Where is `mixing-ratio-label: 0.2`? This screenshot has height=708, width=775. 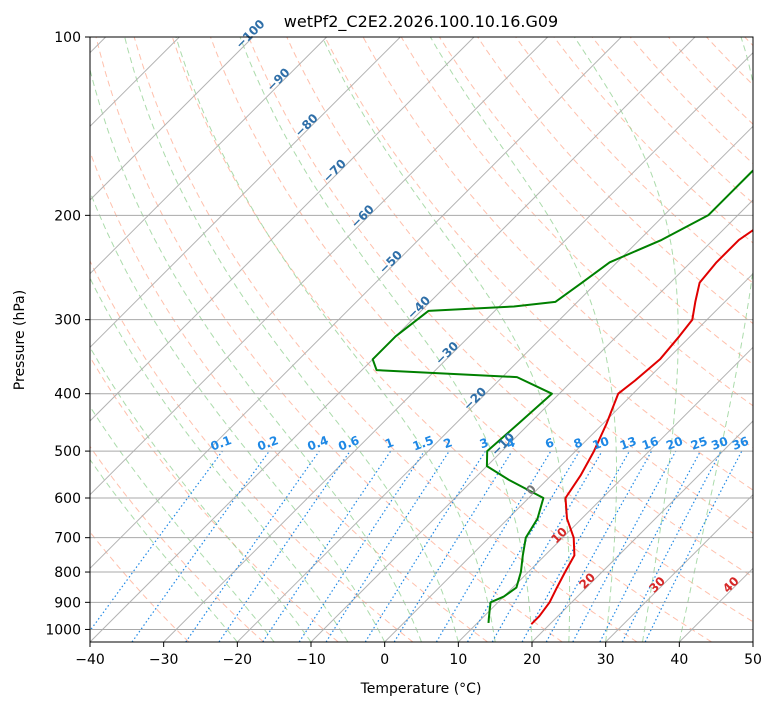
mixing-ratio-label: 0.2 is located at coordinates (268, 443).